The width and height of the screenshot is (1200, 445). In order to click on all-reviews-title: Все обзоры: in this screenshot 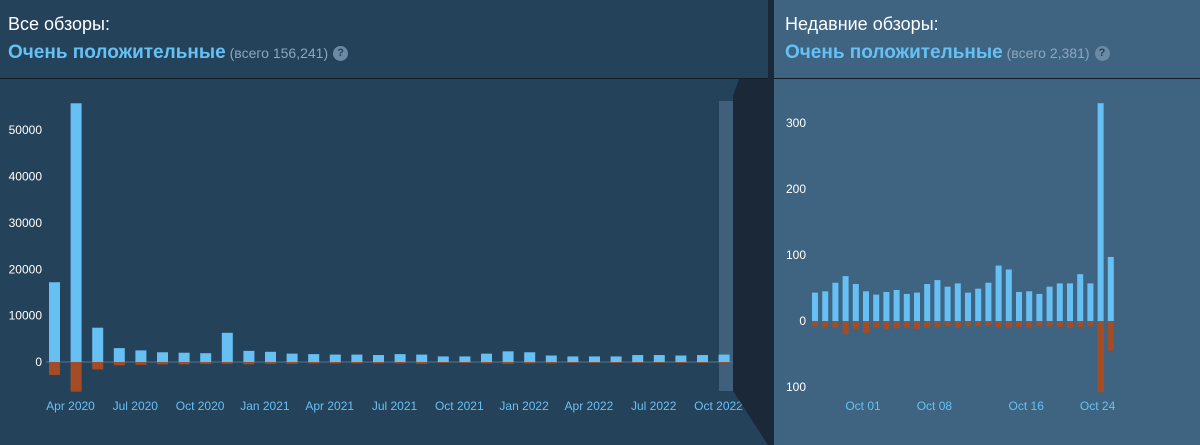, I will do `click(59, 24)`.